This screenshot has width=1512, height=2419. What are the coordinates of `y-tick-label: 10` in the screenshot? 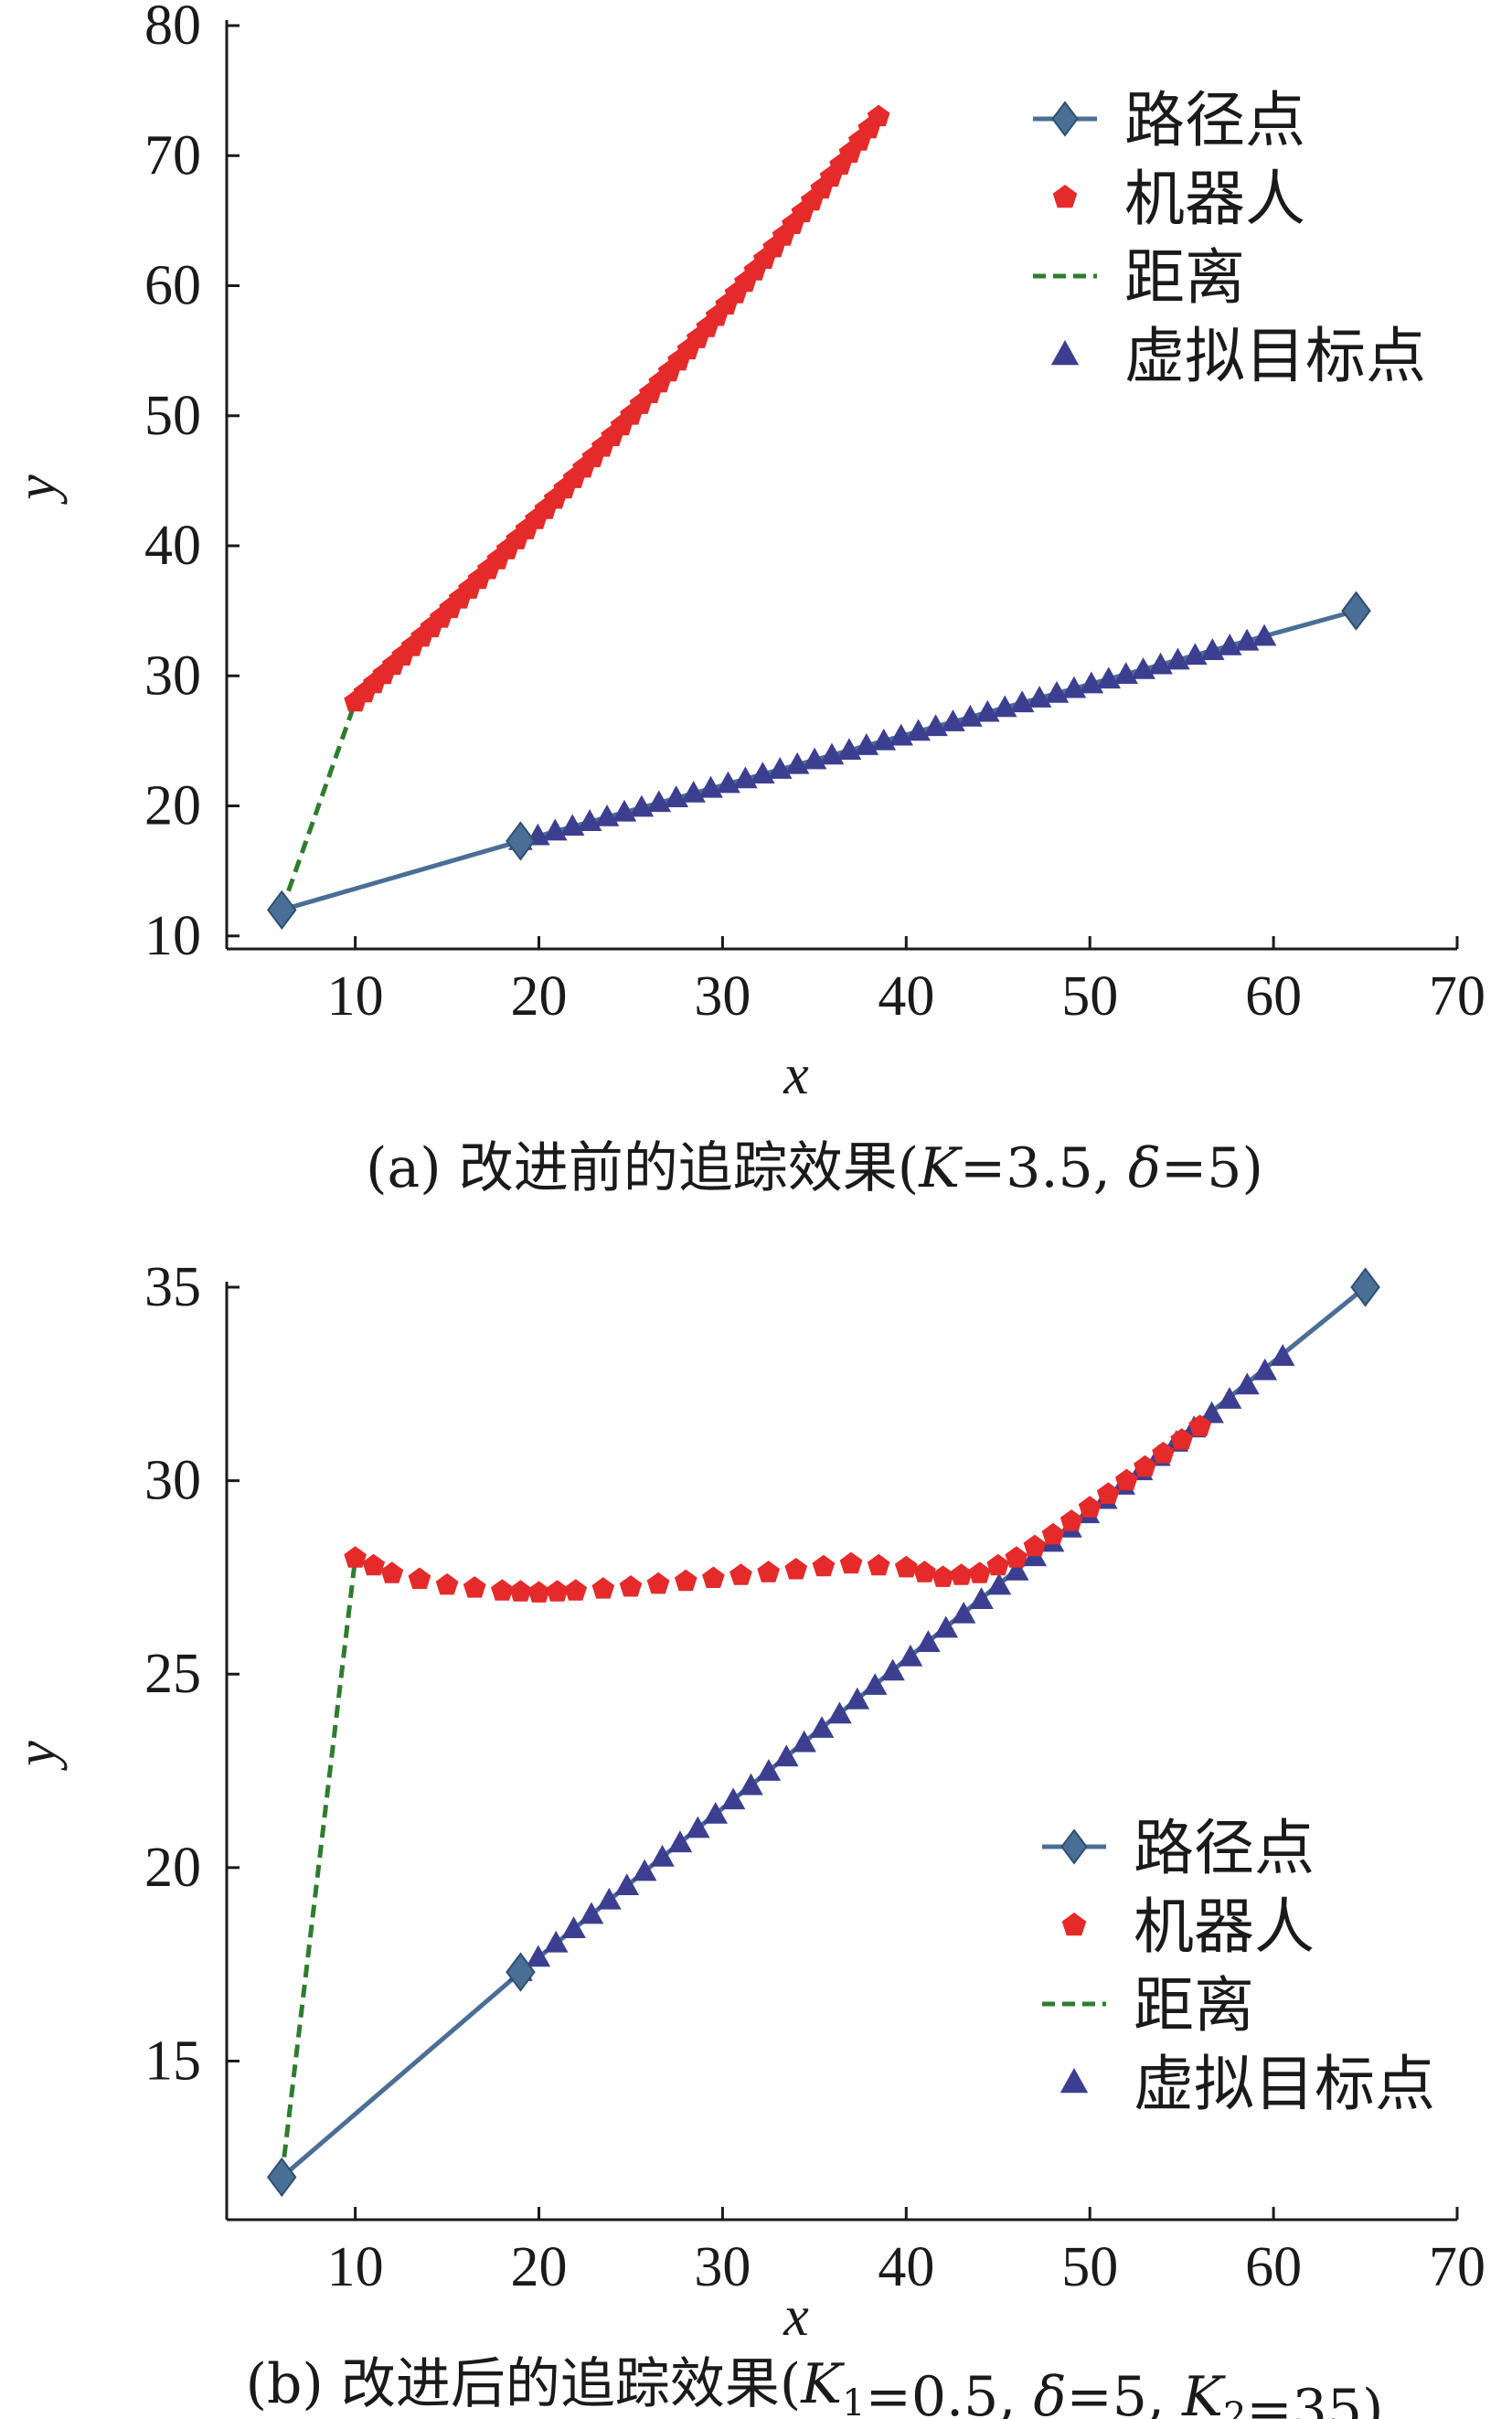 It's located at (172, 936).